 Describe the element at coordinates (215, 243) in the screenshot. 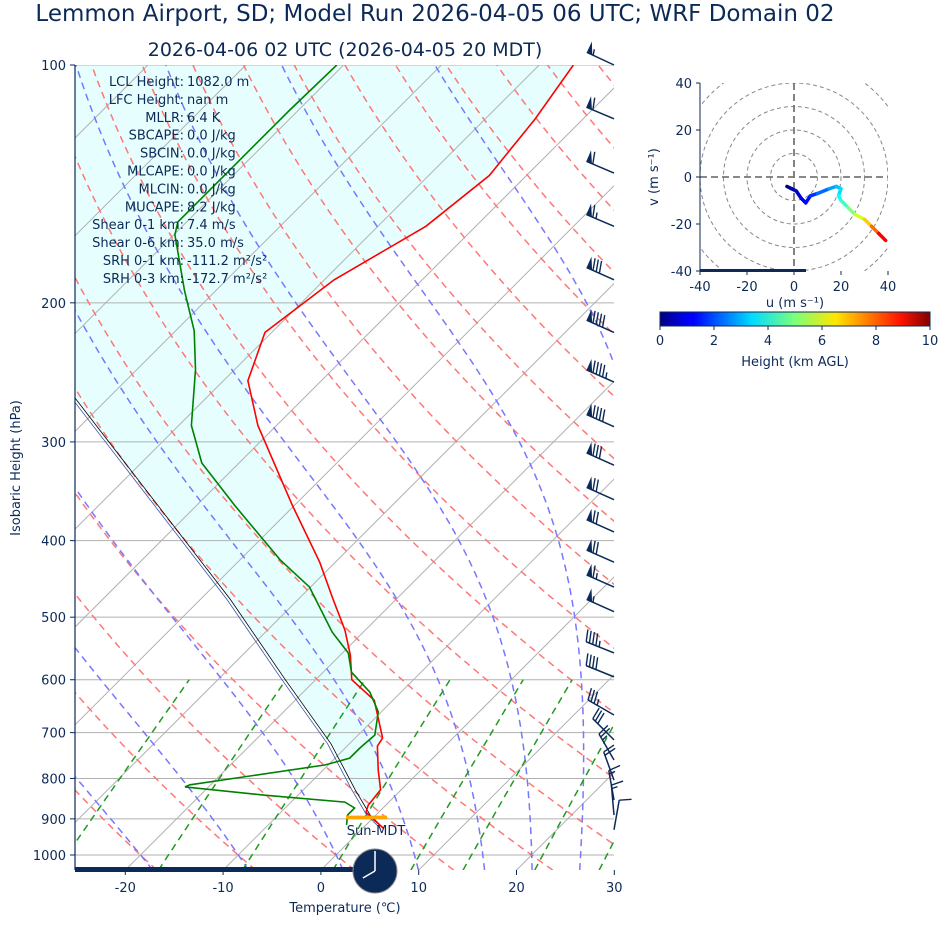

I see `stat-value: 35.0 m/s` at that location.